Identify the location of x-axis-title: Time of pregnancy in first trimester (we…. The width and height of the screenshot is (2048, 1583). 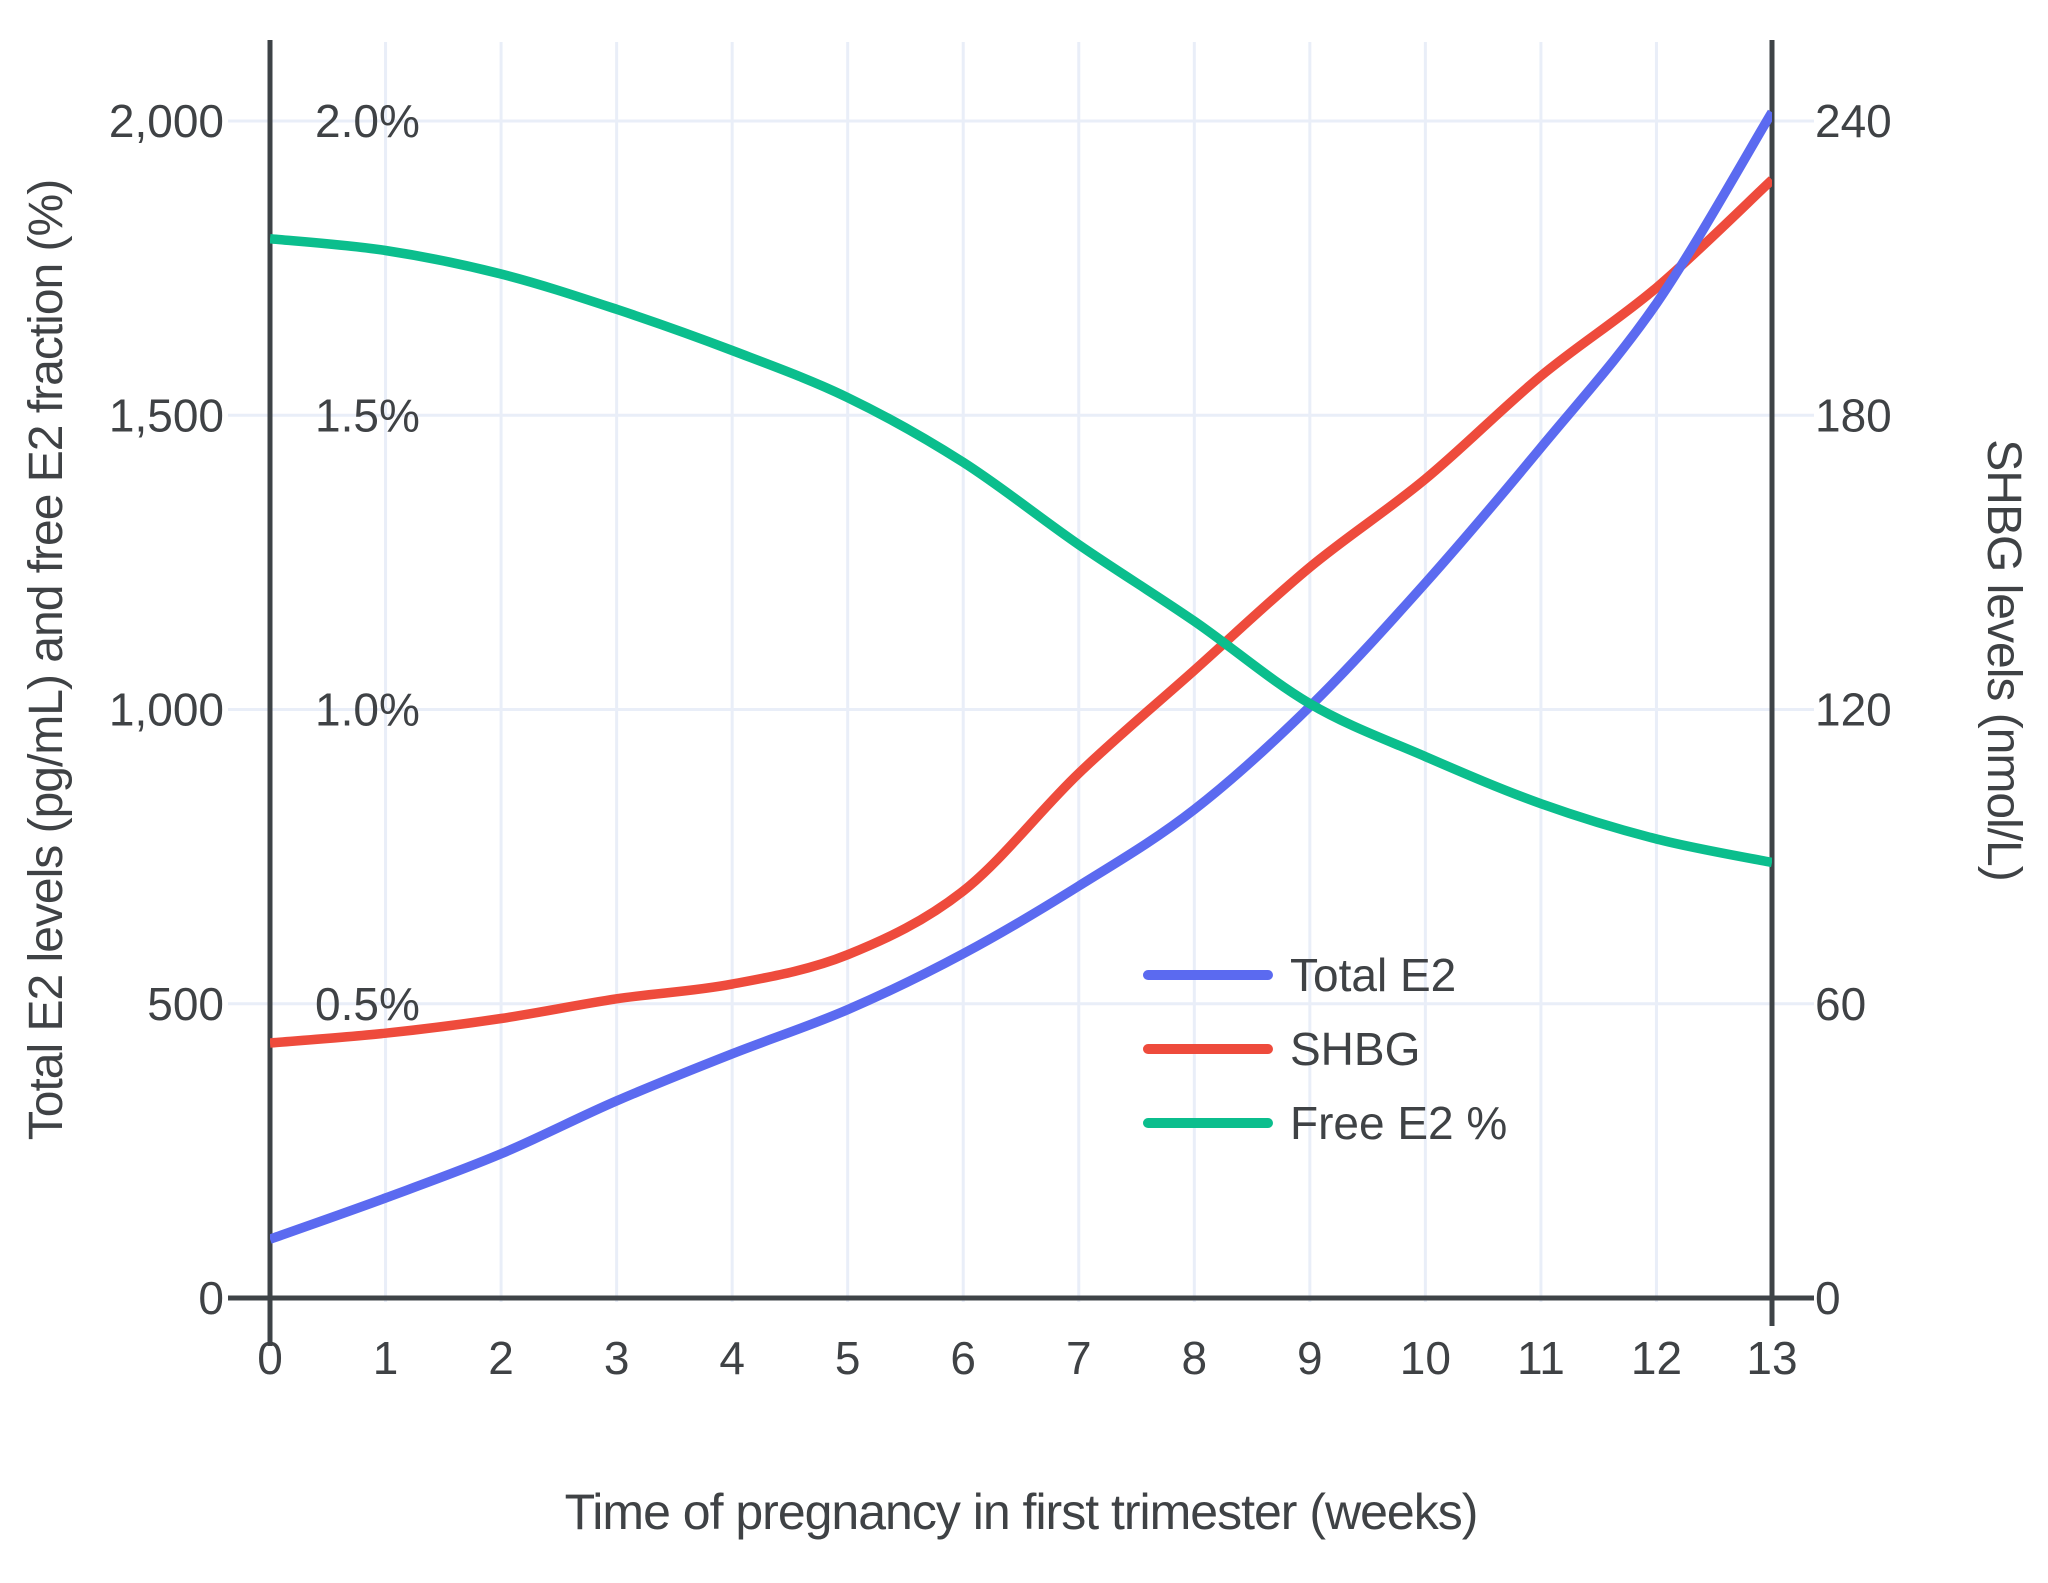
(1021, 1512).